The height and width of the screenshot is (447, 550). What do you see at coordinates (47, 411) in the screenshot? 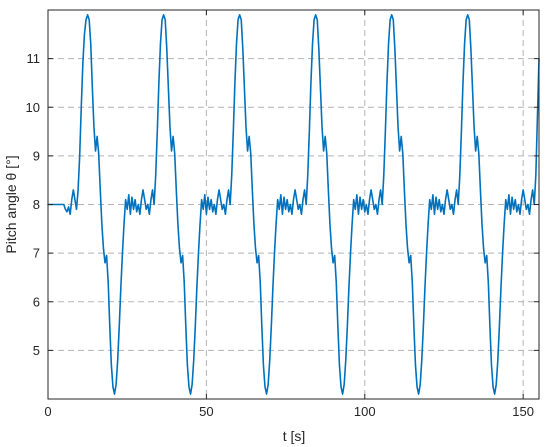
I see `x-tick-label: 0` at bounding box center [47, 411].